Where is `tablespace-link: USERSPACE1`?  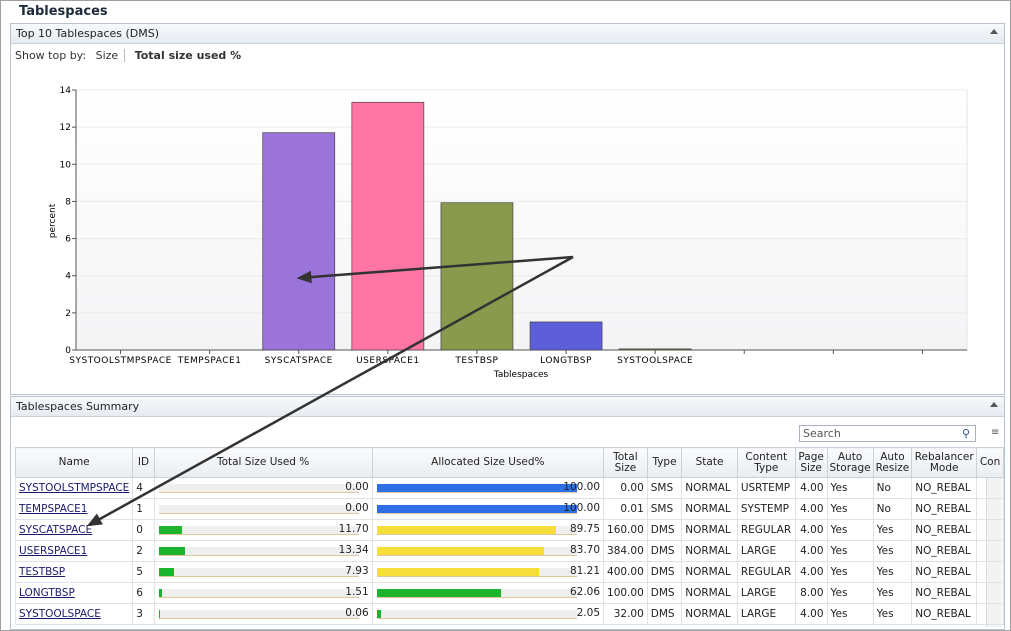
tablespace-link: USERSPACE1 is located at coordinates (53, 551).